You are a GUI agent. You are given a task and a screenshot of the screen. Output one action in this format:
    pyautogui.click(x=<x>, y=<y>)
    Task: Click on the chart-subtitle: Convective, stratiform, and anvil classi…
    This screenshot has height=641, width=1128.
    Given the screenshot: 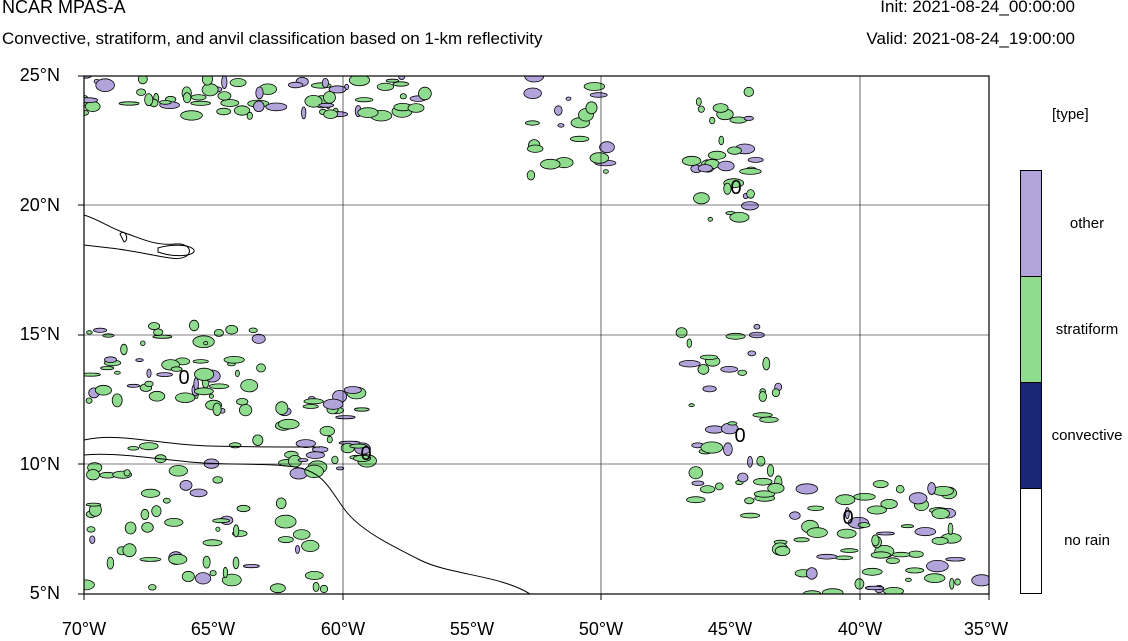 What is the action you would take?
    pyautogui.click(x=272, y=38)
    